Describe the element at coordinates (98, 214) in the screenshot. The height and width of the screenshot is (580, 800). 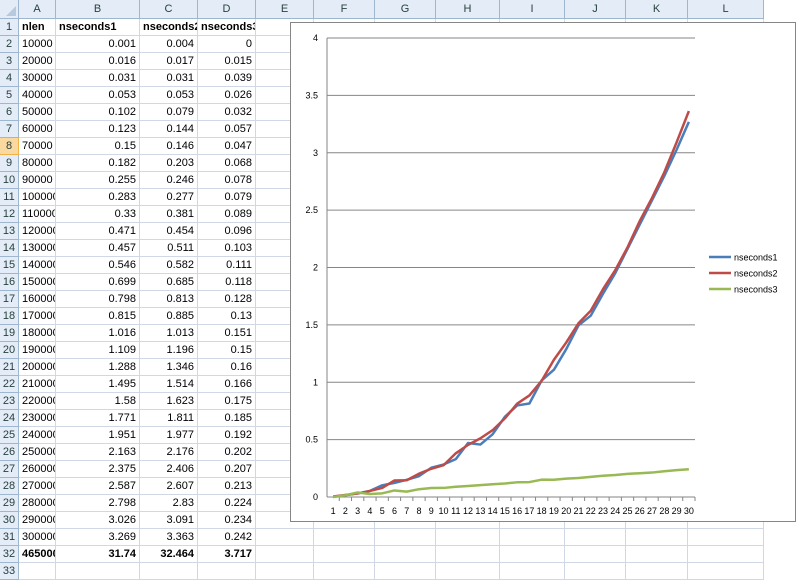
I see `cell-b12: 0.33` at that location.